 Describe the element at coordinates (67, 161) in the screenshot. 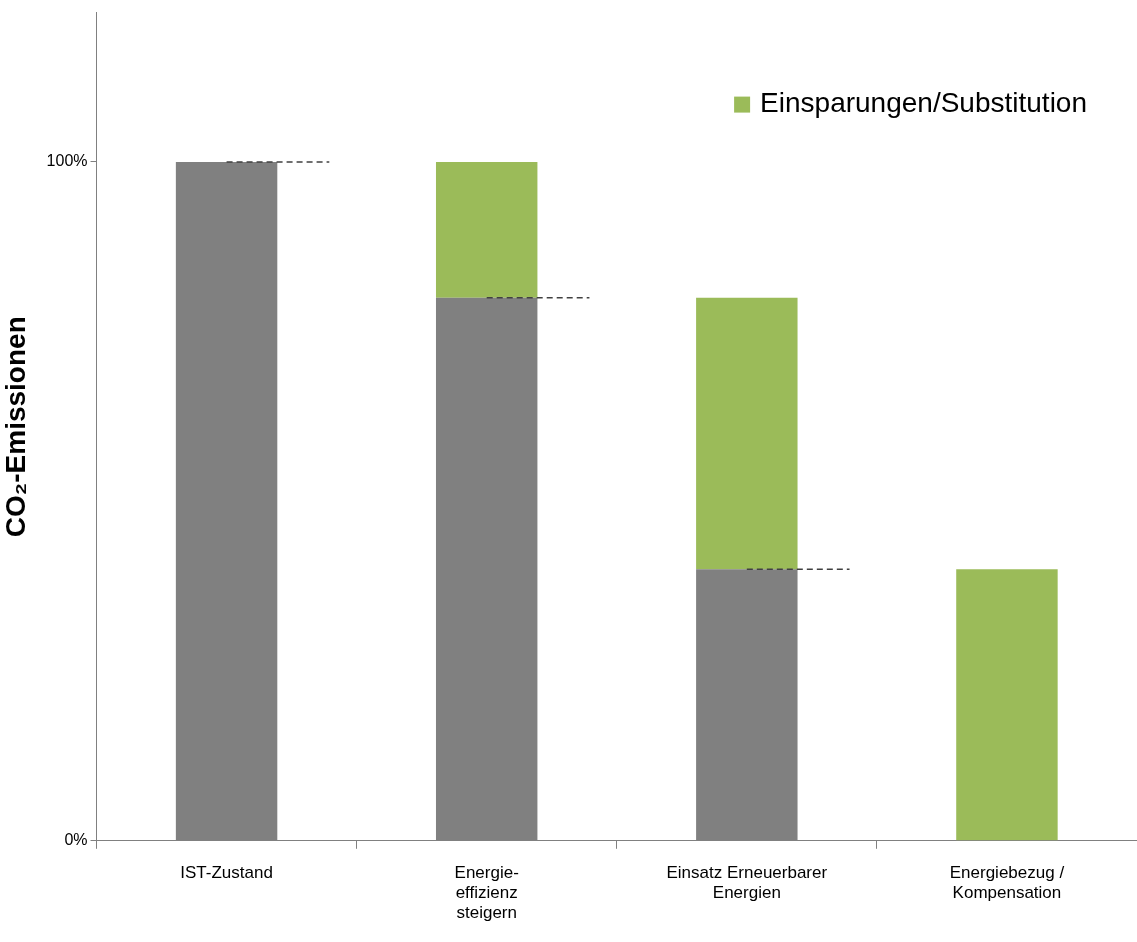

I see `y-tick-label: 100%` at that location.